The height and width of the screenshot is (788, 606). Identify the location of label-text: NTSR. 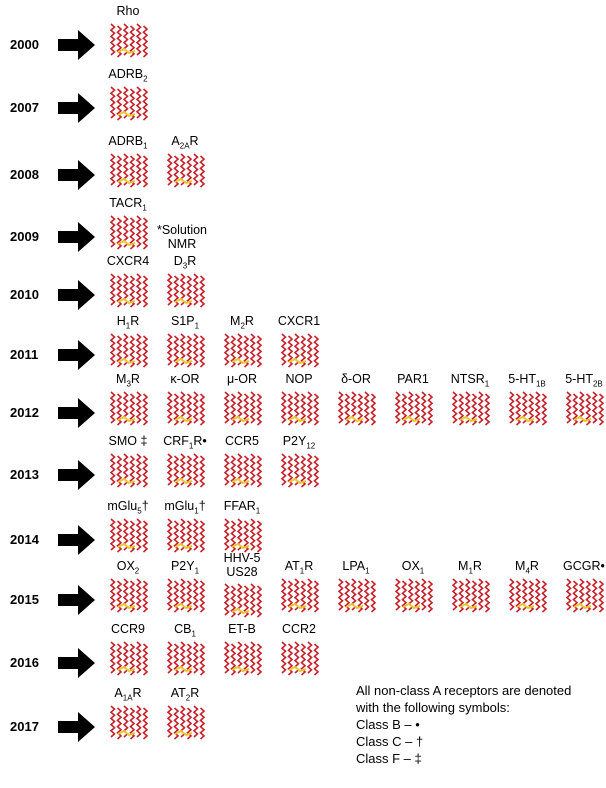
(467, 379).